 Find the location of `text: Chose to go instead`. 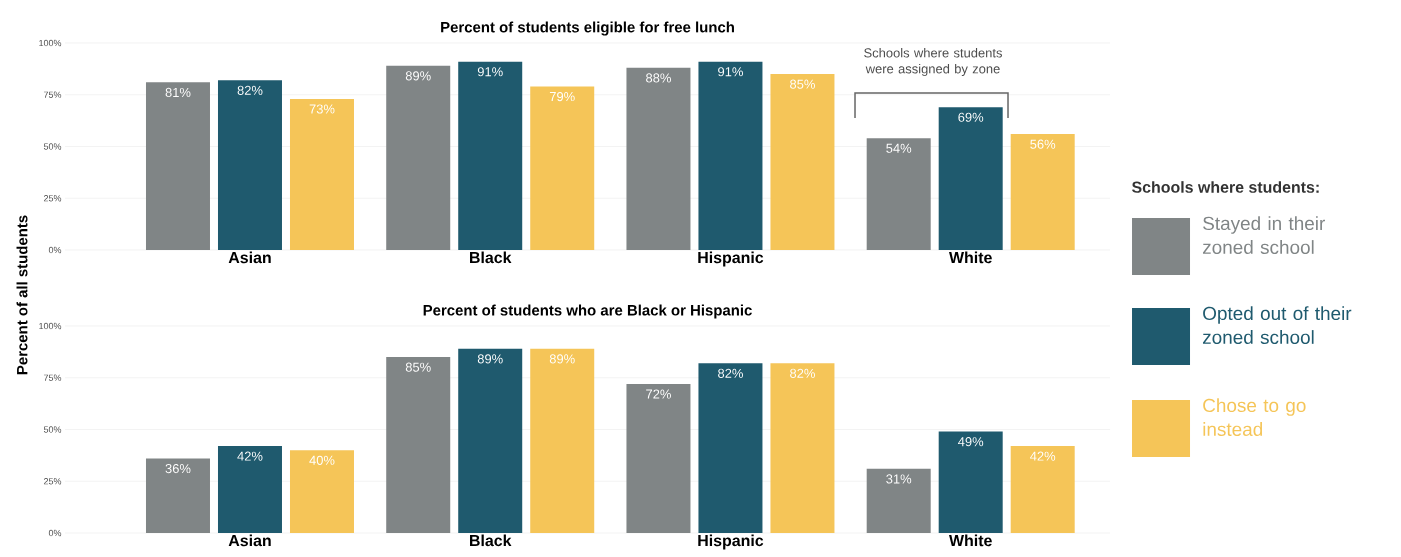

text: Chose to go instead is located at coordinates (1254, 417).